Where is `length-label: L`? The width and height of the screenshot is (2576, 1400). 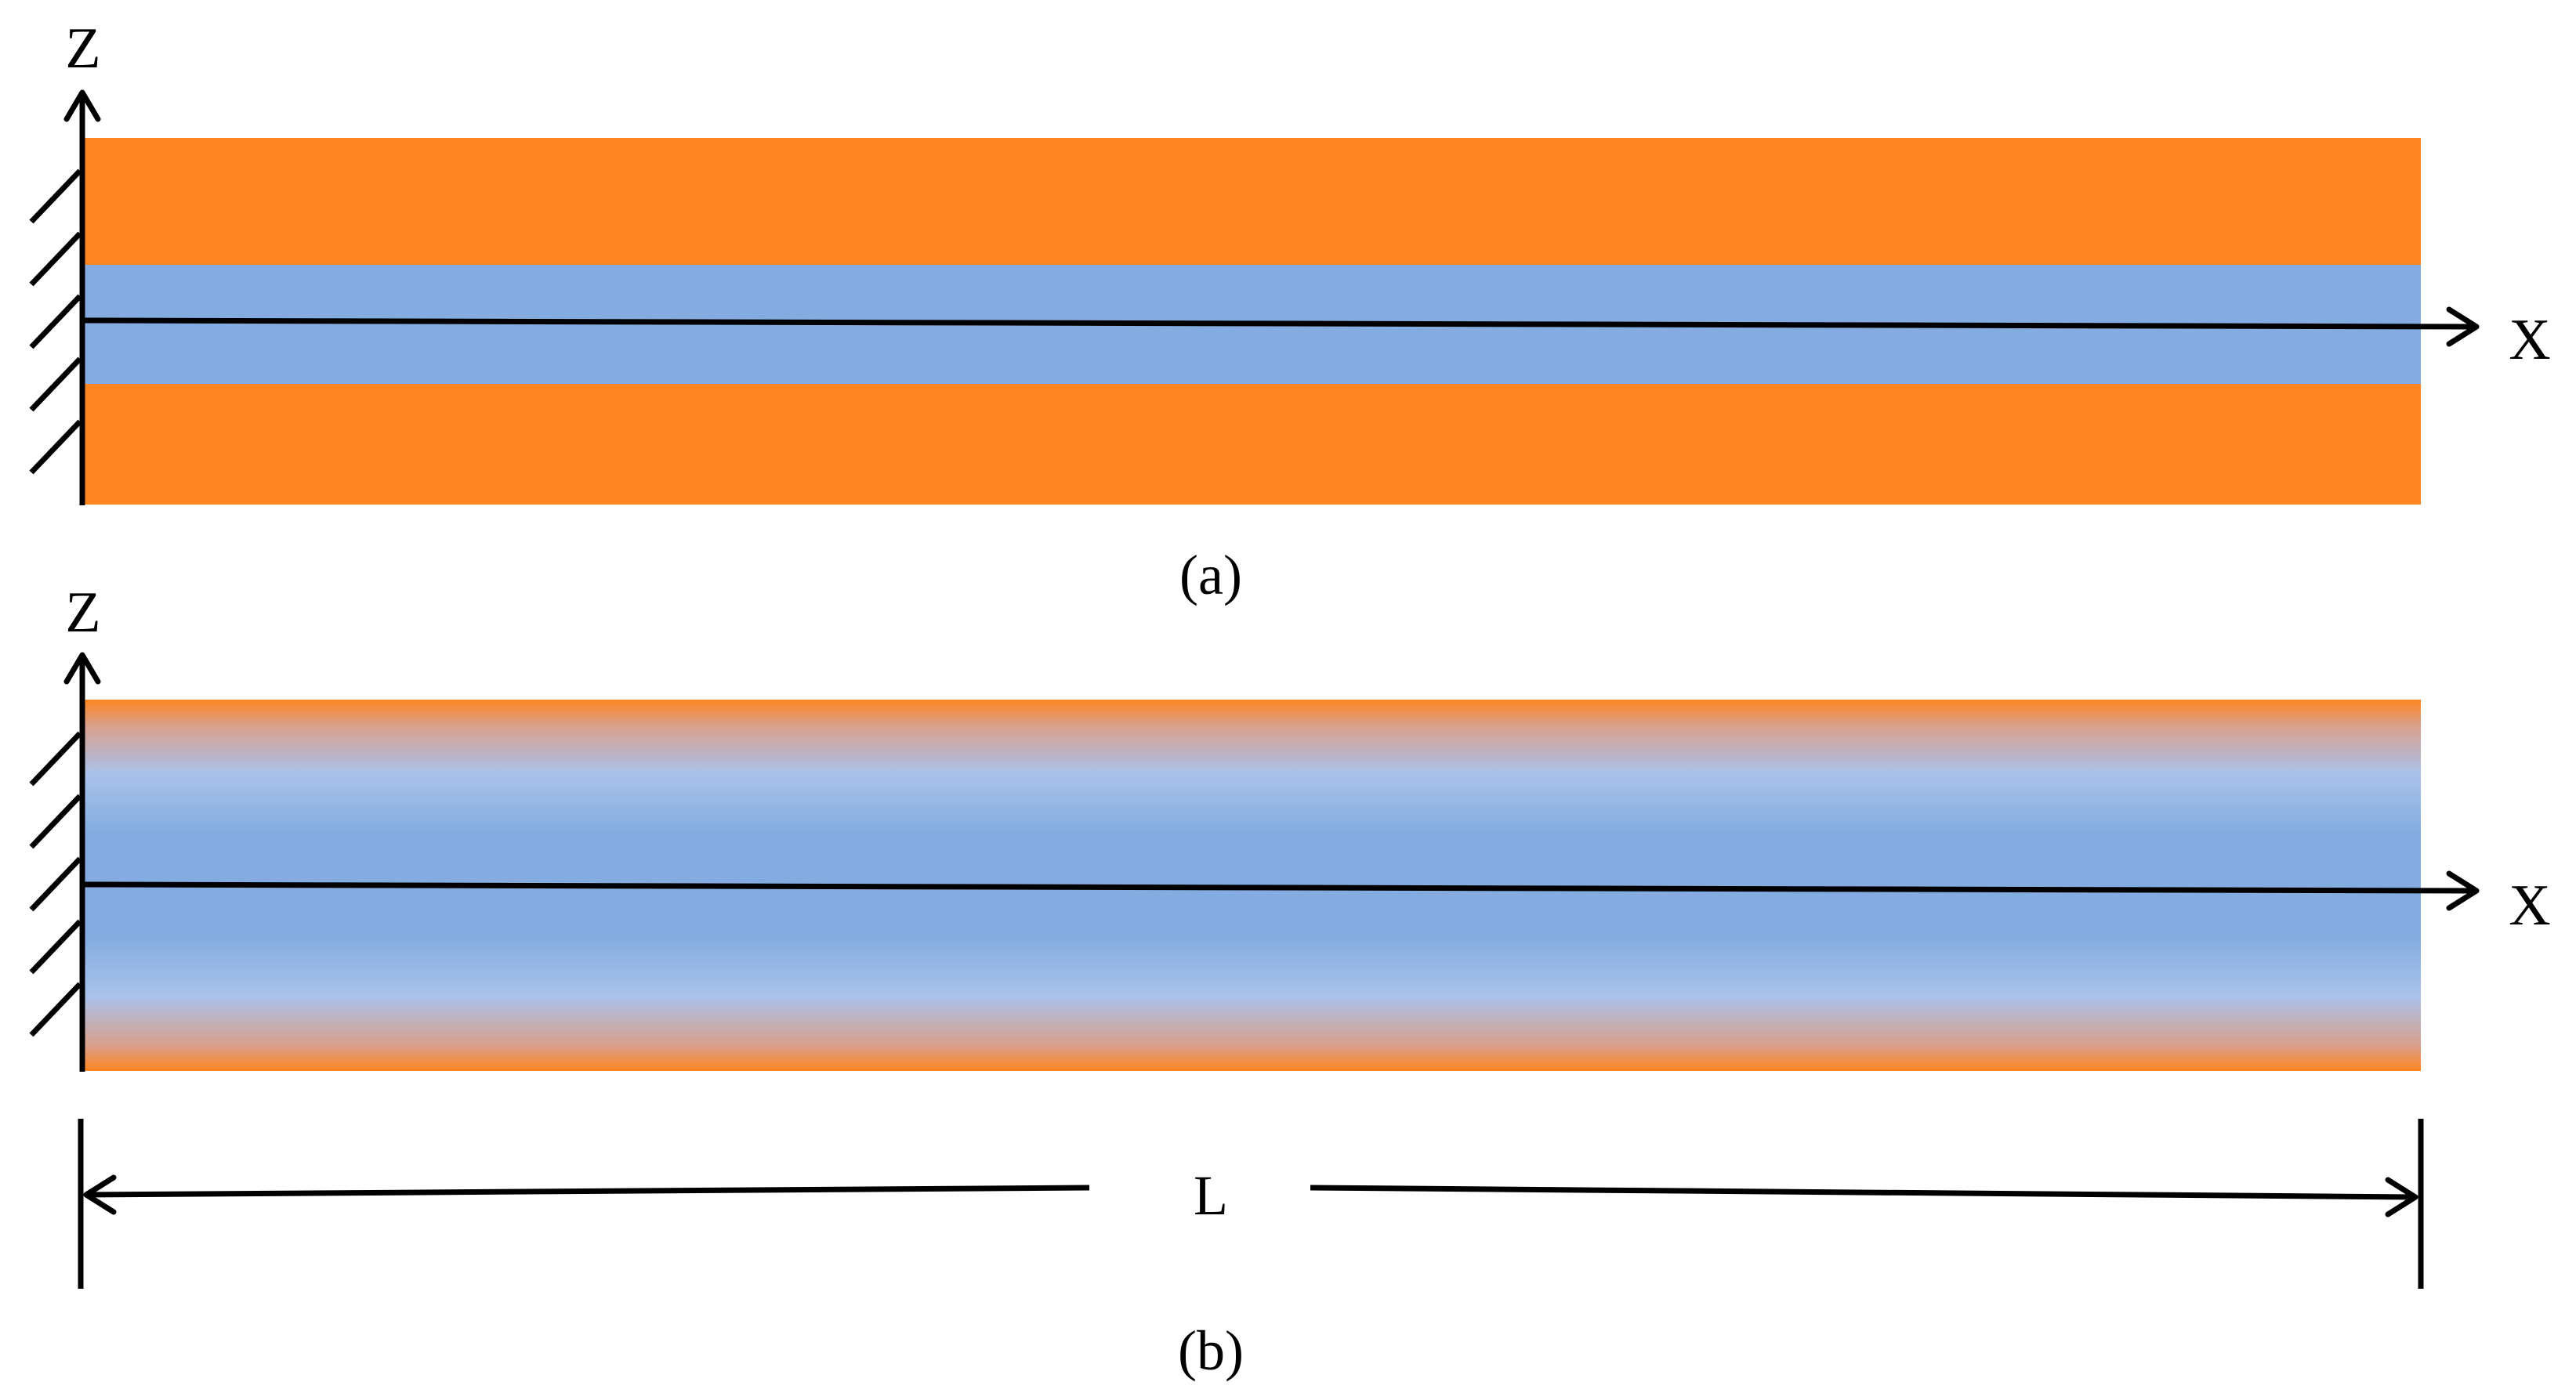 length-label: L is located at coordinates (1211, 1195).